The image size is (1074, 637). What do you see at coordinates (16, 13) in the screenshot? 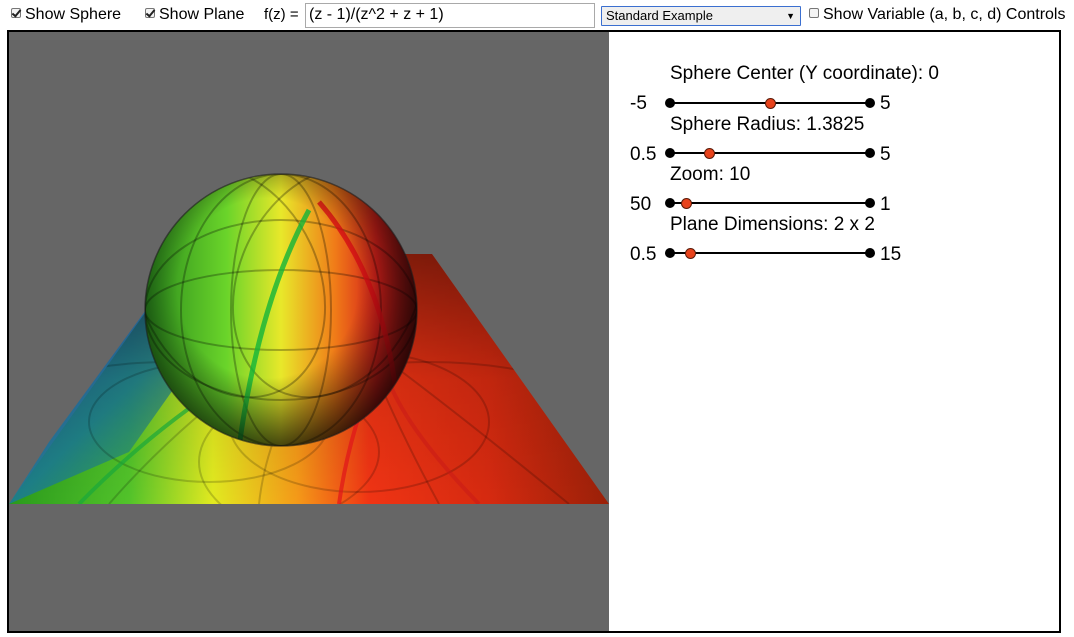
I see `show-sphere-checkbox` at bounding box center [16, 13].